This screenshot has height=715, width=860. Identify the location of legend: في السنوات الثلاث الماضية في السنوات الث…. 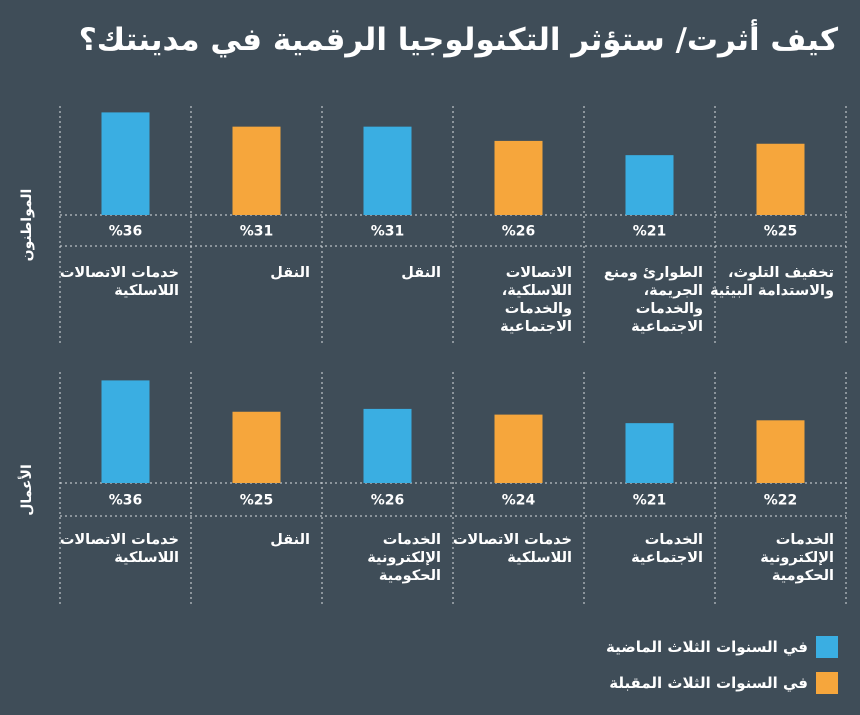
(722, 672).